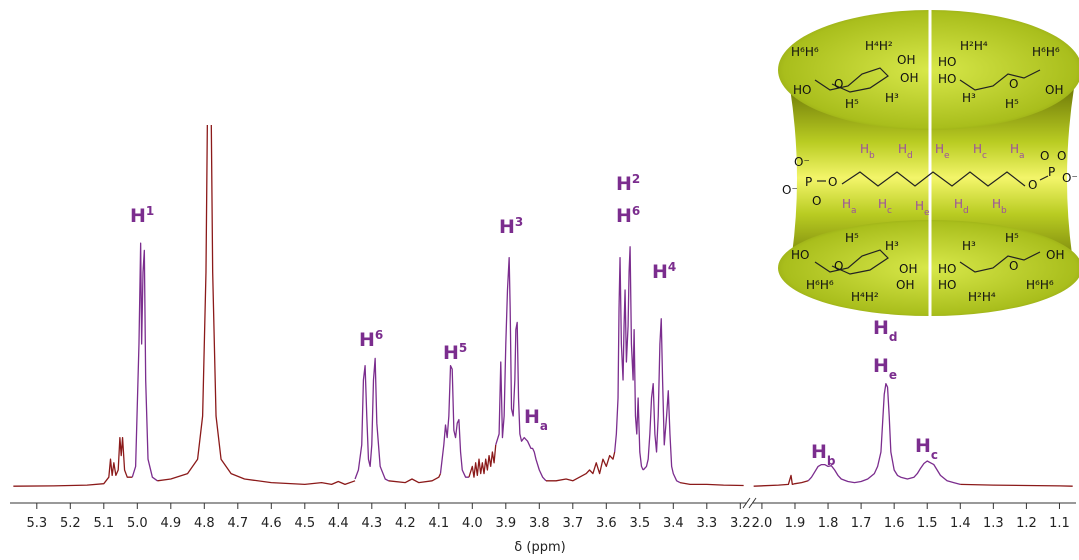 This screenshot has width=1079, height=560. I want to click on chain-label: He, so click(942, 151).